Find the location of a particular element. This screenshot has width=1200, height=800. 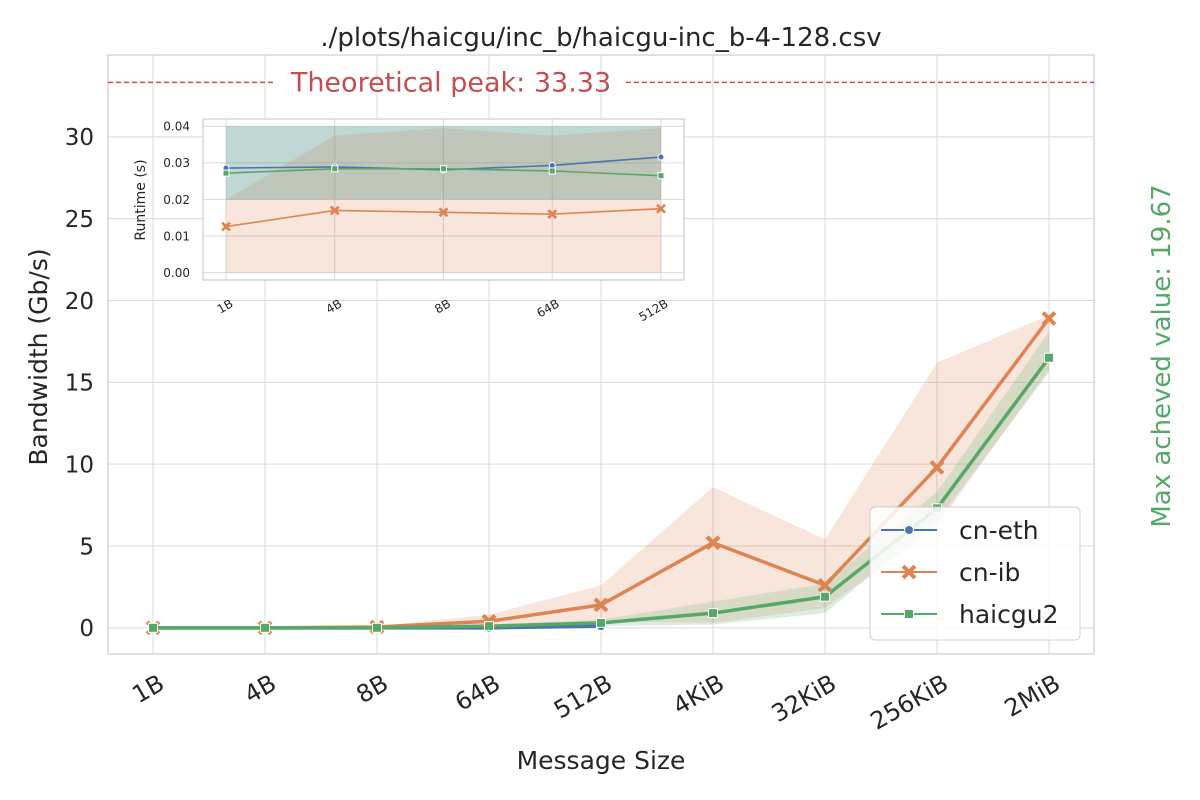

inset-axes-frame is located at coordinates (443, 199).